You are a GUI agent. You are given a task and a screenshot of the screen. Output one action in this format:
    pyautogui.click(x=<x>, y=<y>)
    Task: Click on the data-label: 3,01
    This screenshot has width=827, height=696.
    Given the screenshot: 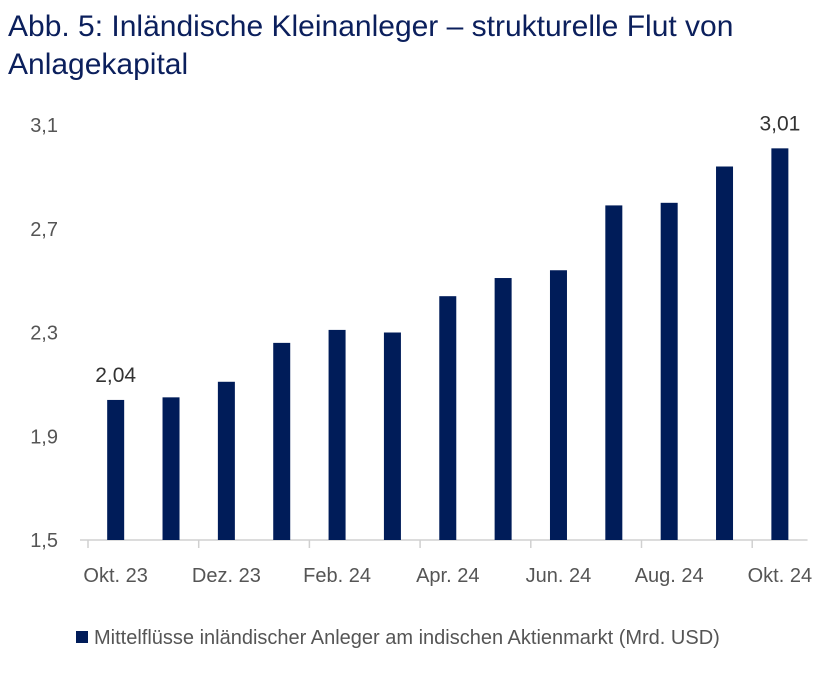 What is the action you would take?
    pyautogui.click(x=779, y=123)
    